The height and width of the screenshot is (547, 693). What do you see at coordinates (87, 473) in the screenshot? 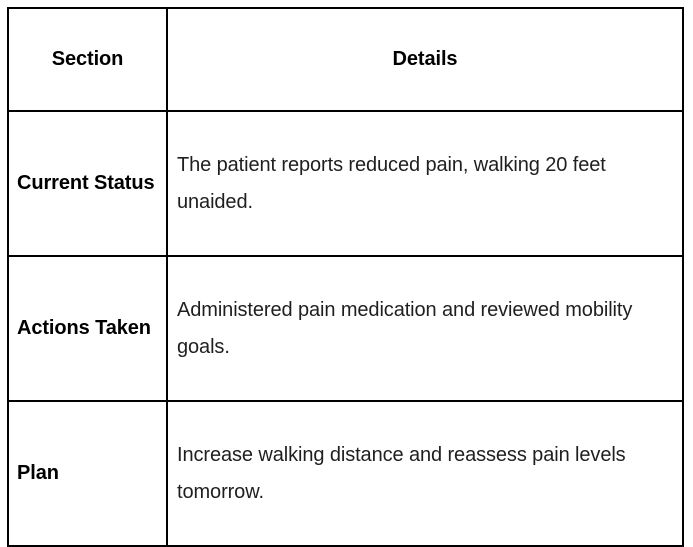
I see `section-cell: Plan` at bounding box center [87, 473].